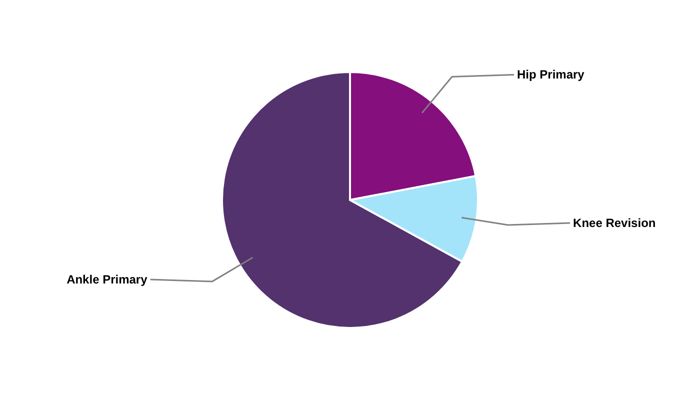 The image size is (700, 400). Describe the element at coordinates (614, 223) in the screenshot. I see `slice-label: Knee Revision` at that location.